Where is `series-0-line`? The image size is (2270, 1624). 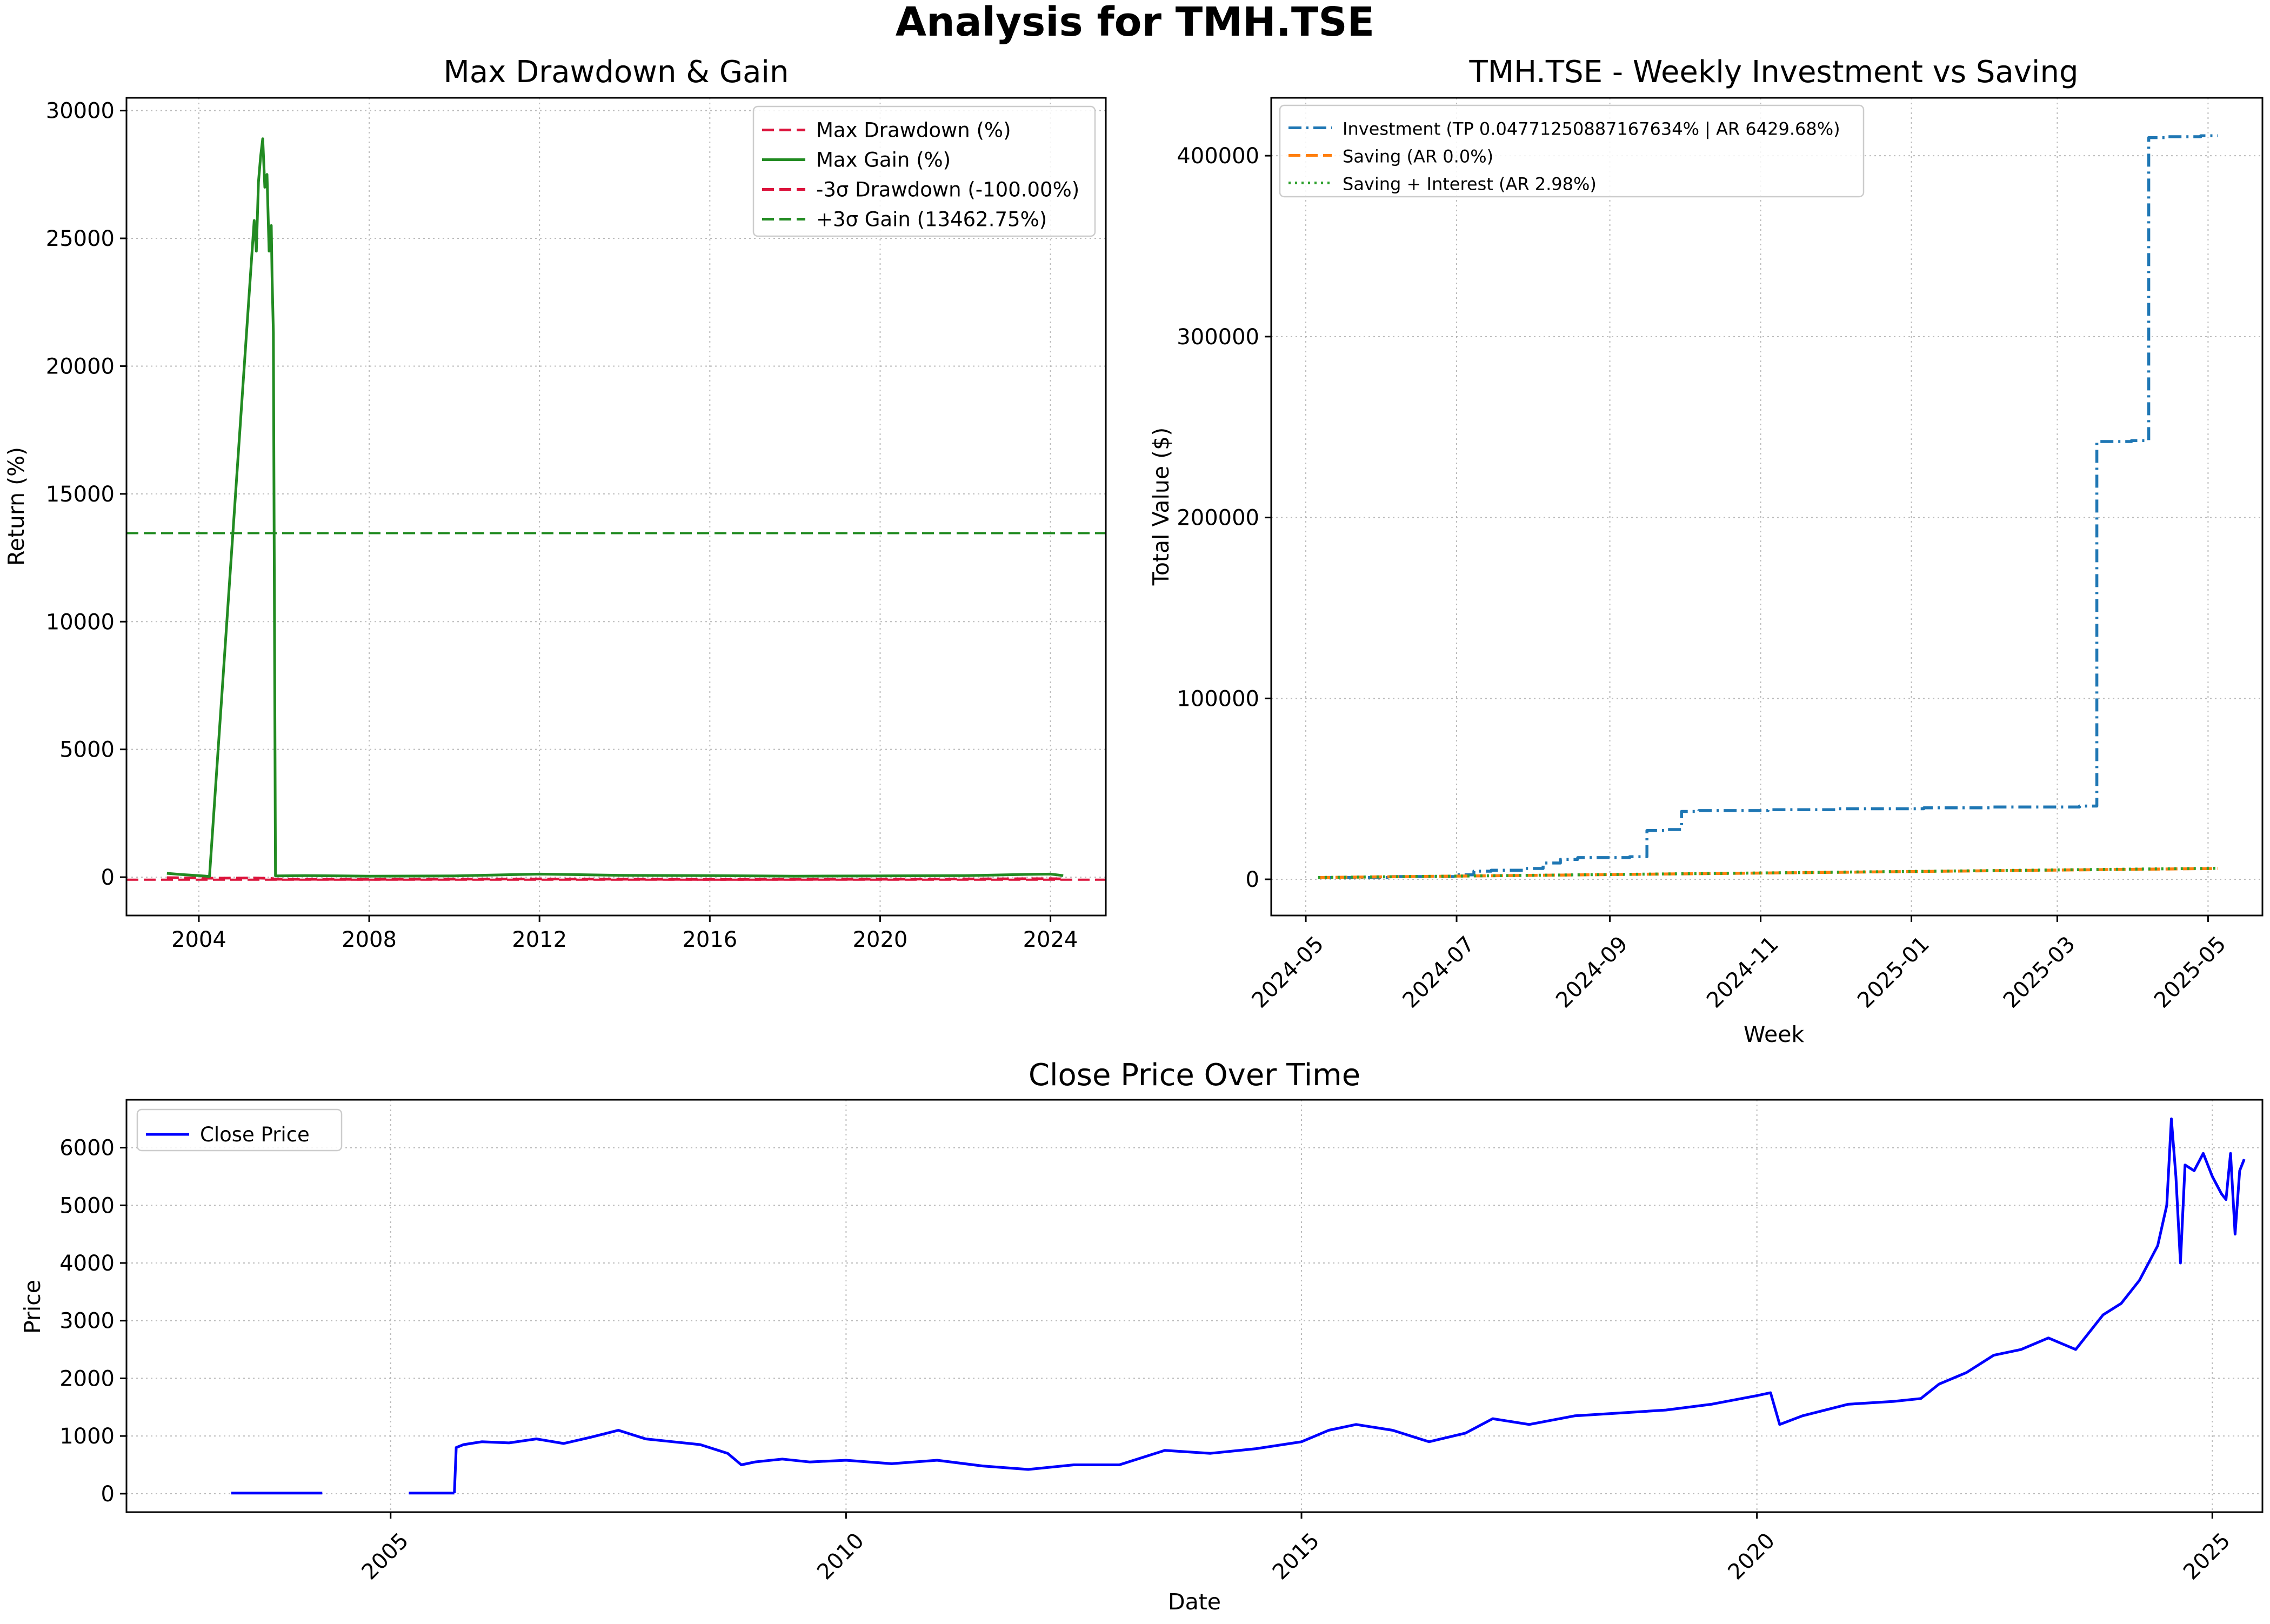 series-0-line is located at coordinates (615, 879).